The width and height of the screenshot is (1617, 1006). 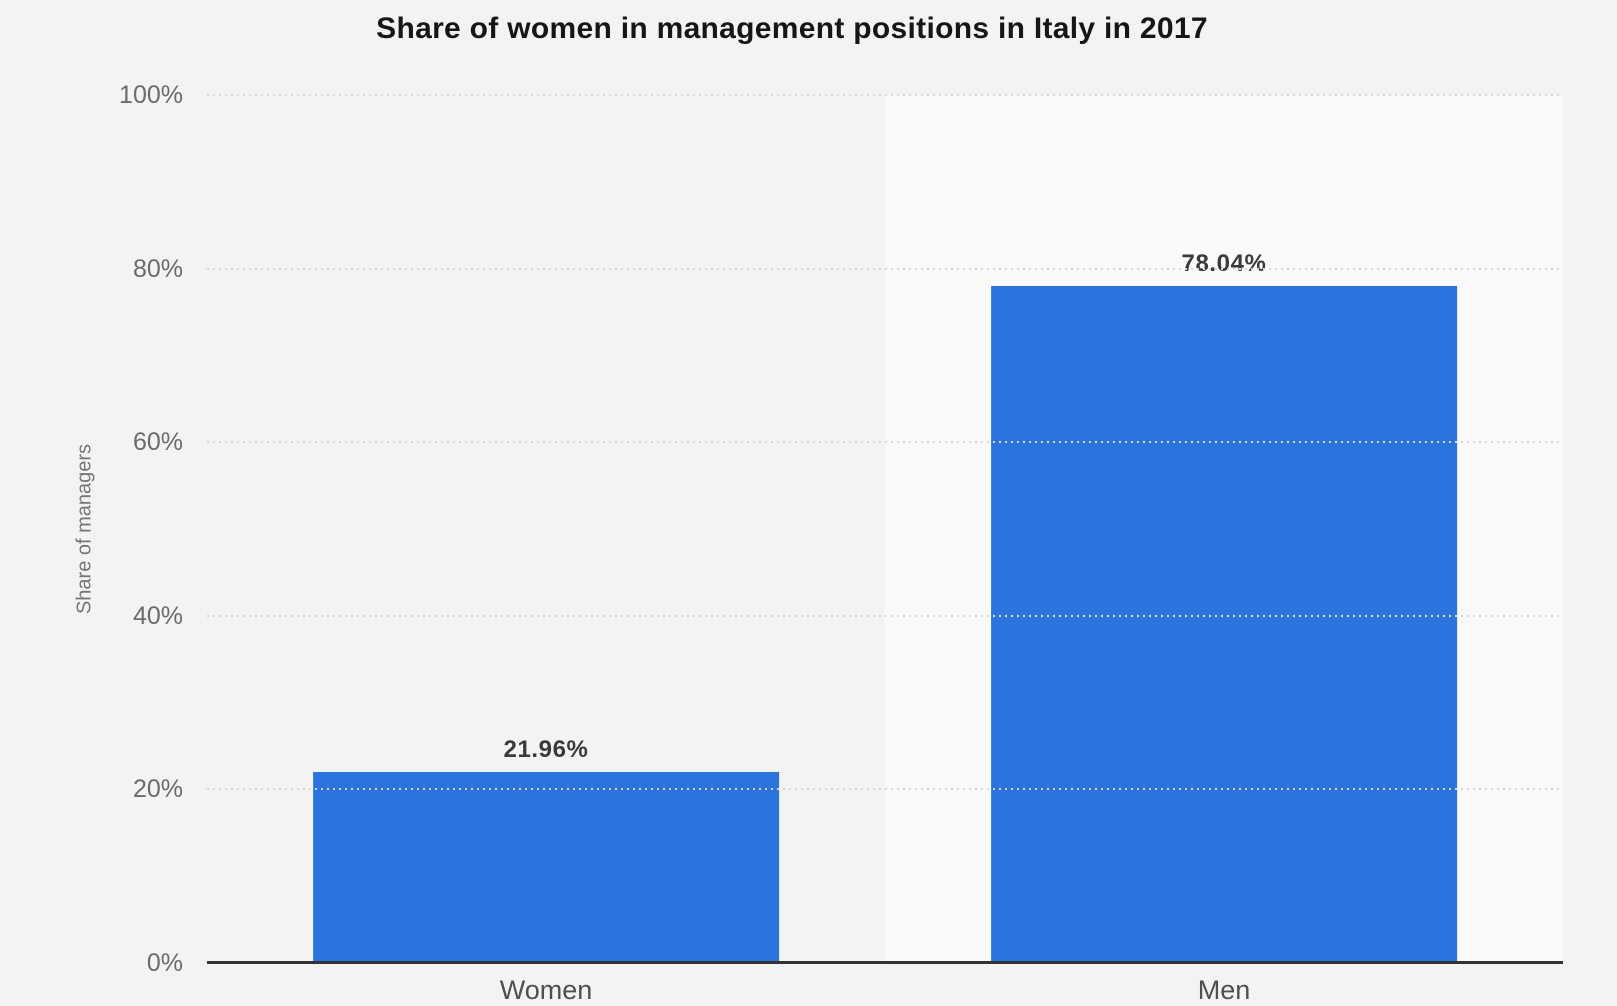 I want to click on y-tick-label: 0%, so click(x=164, y=963).